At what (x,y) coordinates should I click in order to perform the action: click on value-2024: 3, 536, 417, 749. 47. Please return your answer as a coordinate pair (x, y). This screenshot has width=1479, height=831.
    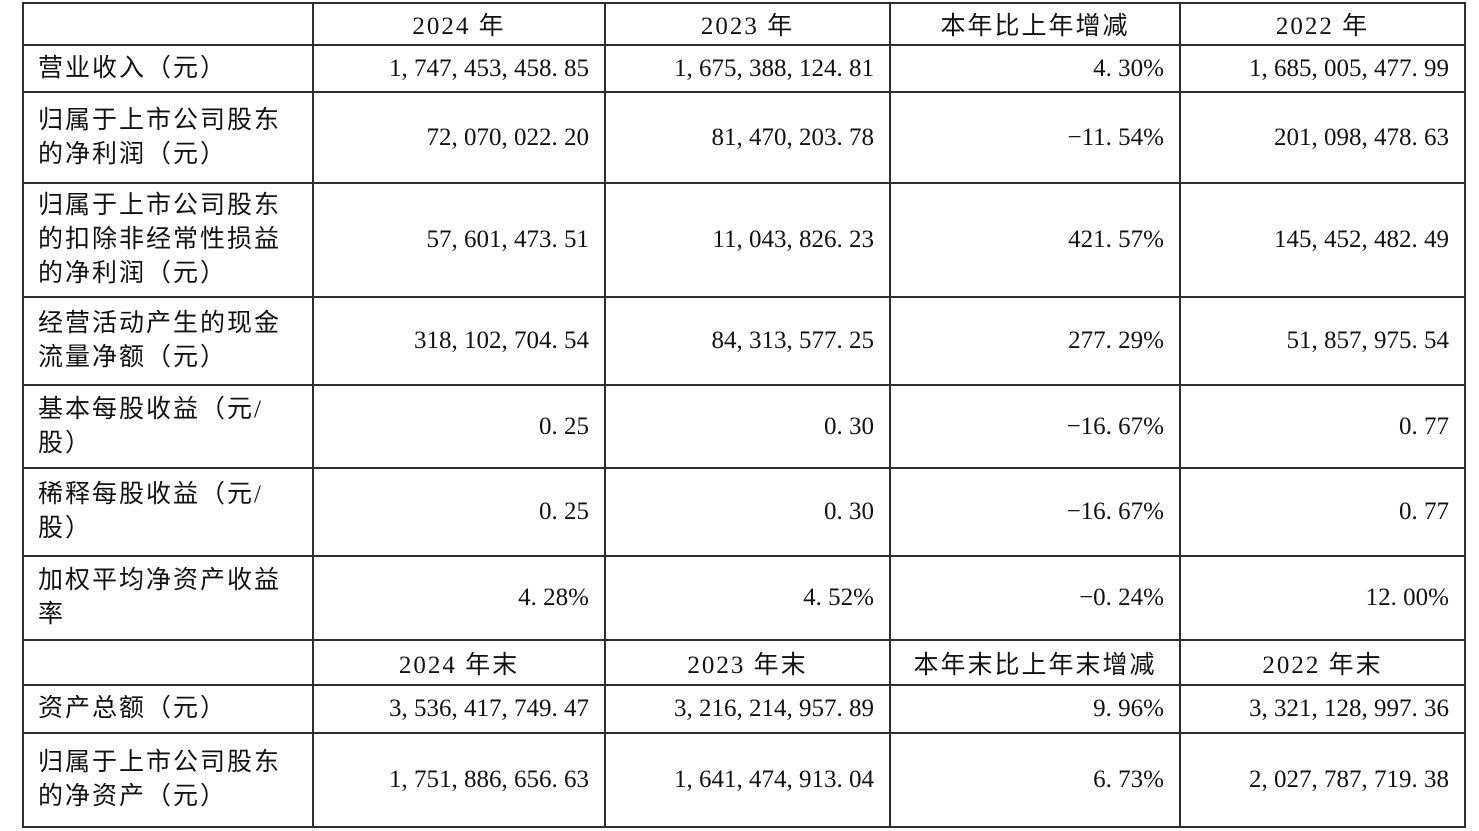
    Looking at the image, I should click on (459, 709).